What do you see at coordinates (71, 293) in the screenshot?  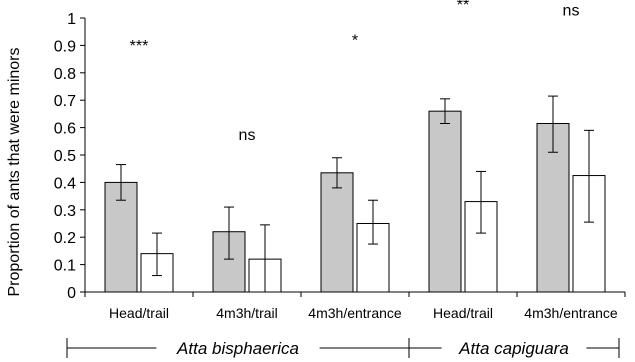 I see `y-tick-label: 0` at bounding box center [71, 293].